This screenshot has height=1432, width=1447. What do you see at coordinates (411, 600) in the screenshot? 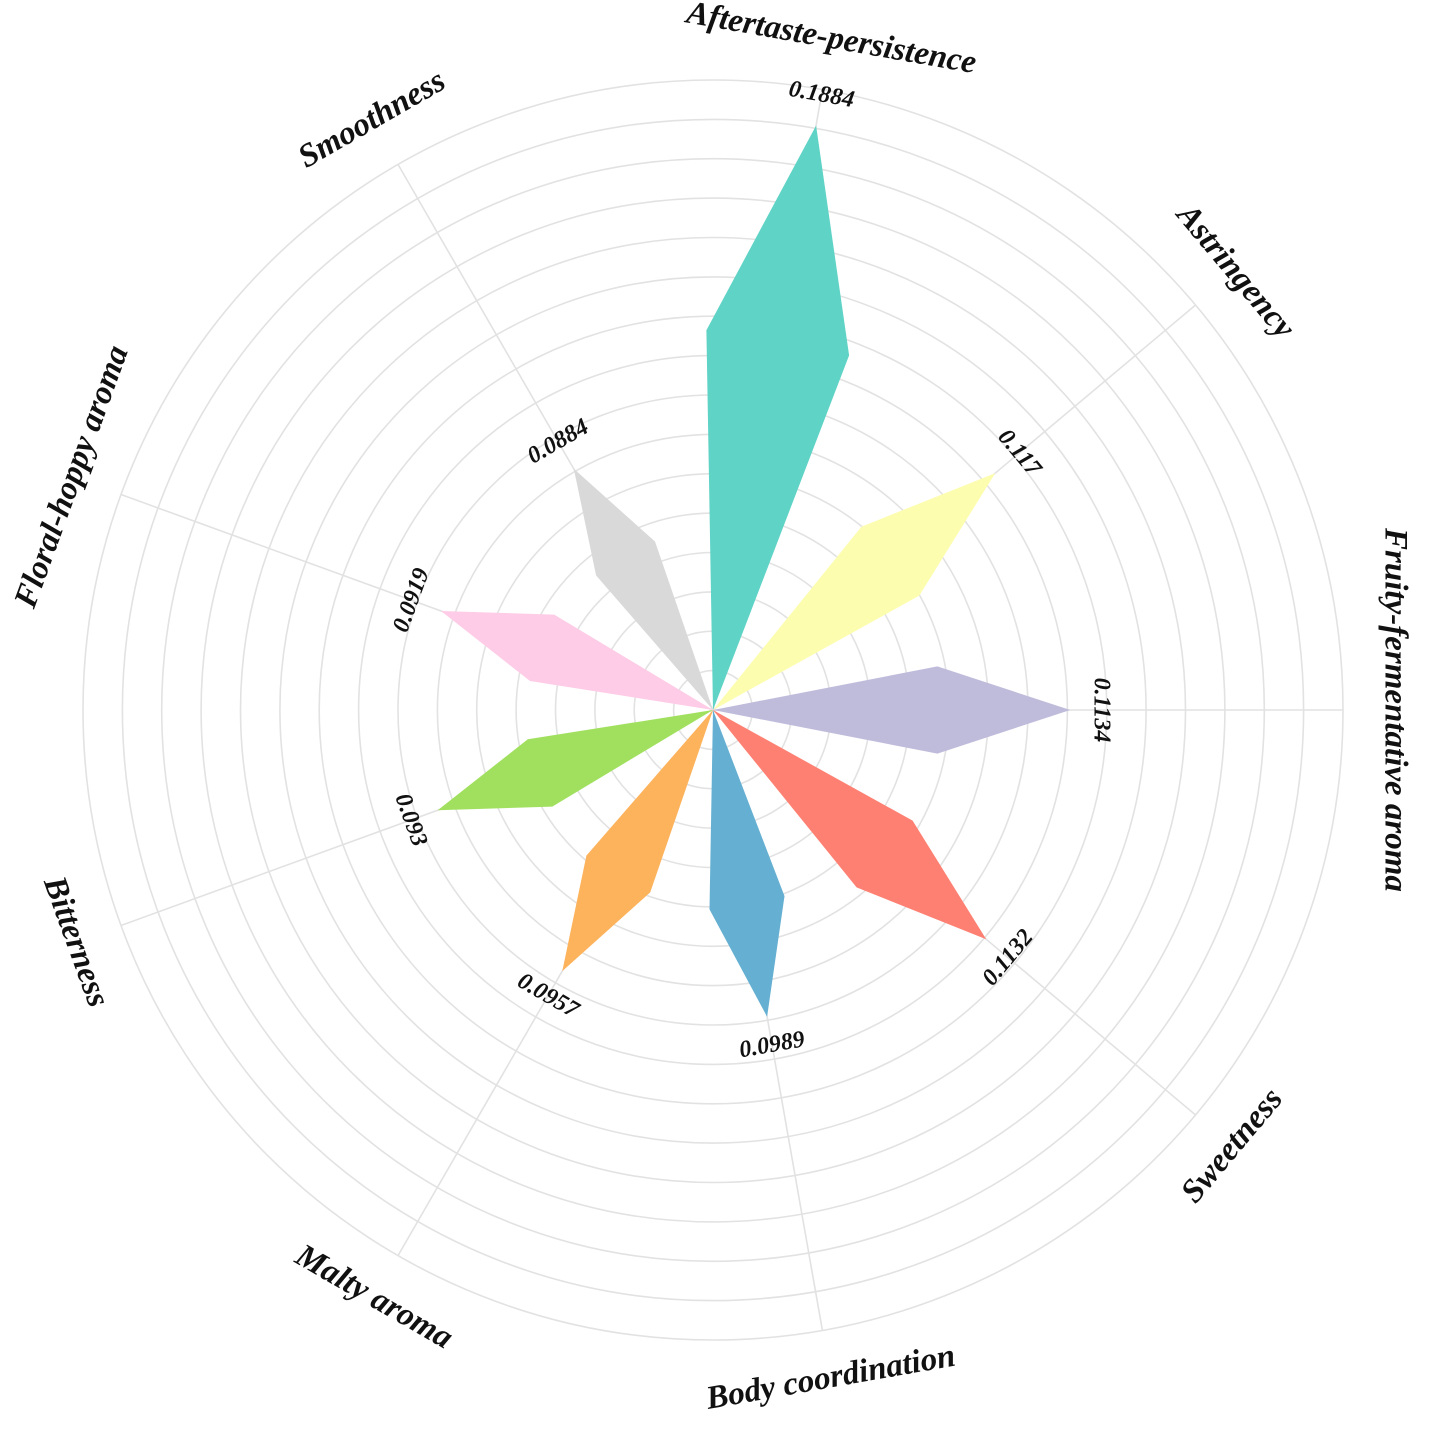
I see `value-label-floral-hoppy-aroma: 0.0919` at bounding box center [411, 600].